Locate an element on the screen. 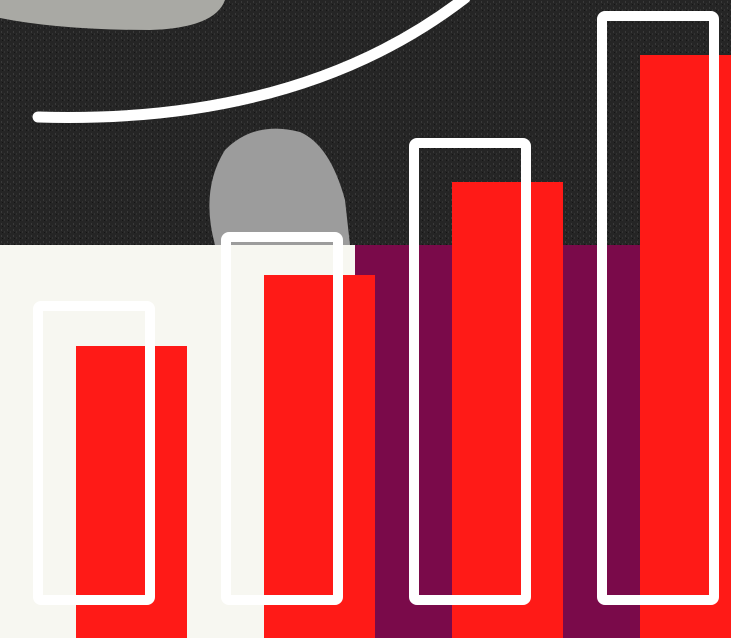 This screenshot has width=731, height=638. photo-object is located at coordinates (112, 15).